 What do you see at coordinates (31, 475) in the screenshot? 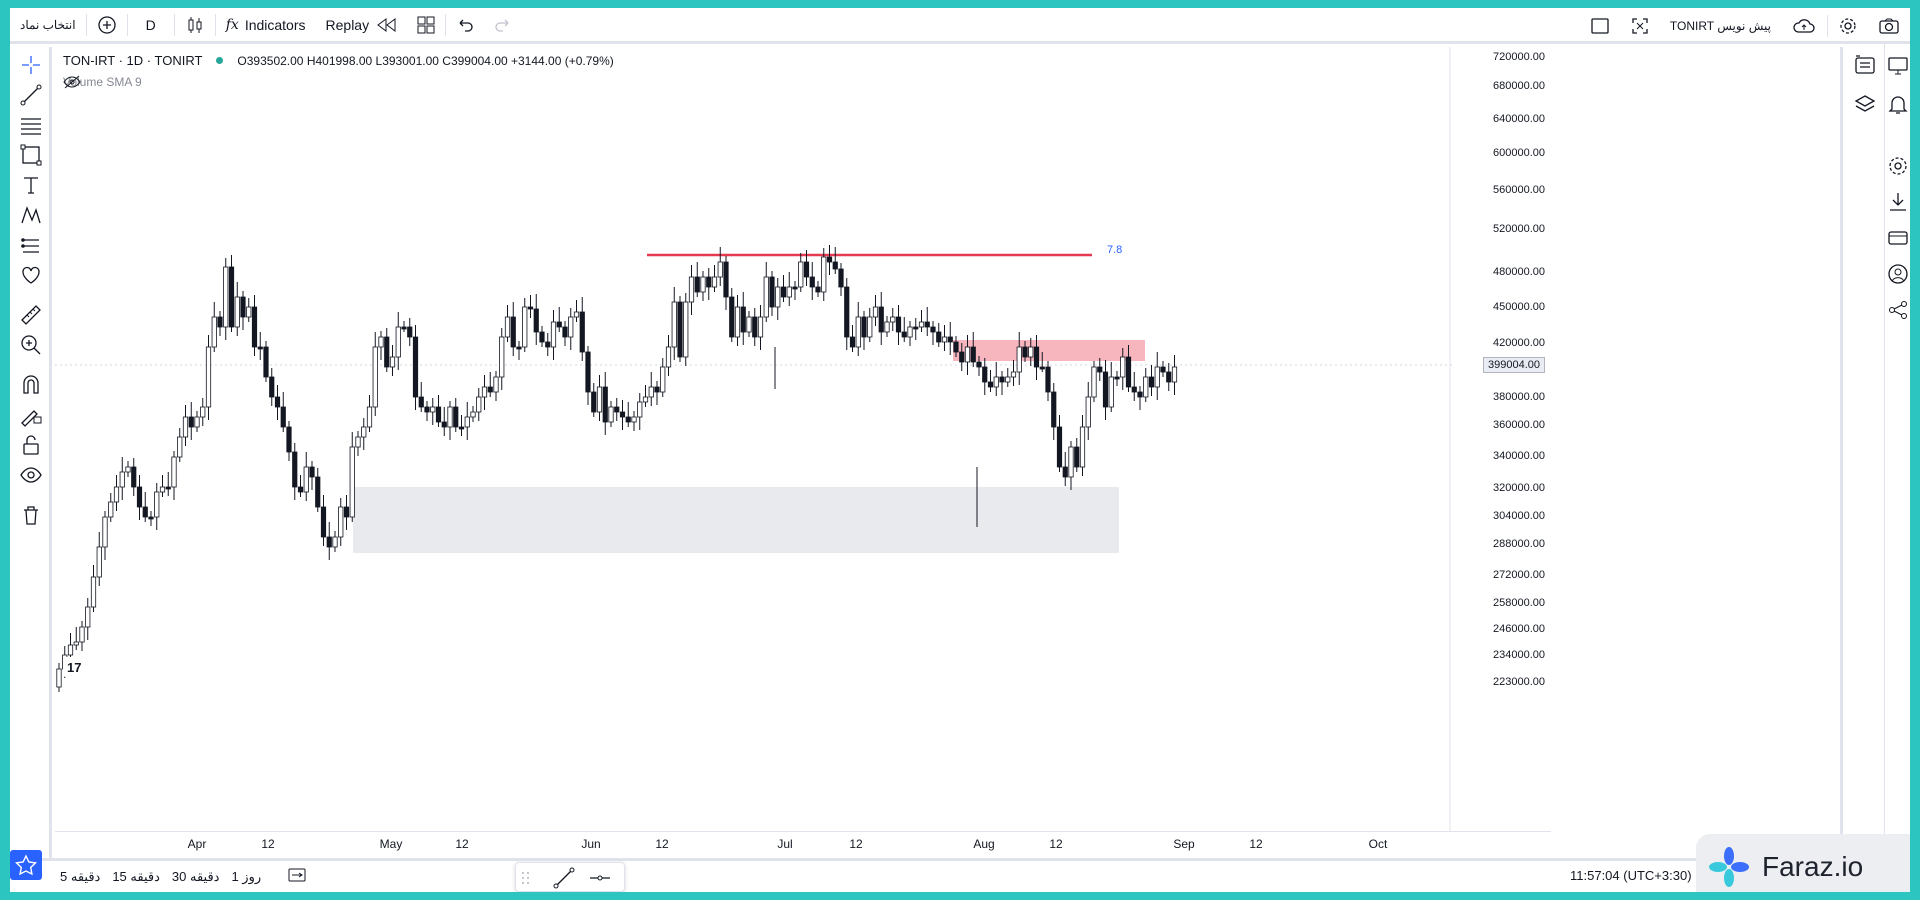
I see `eye-icon` at bounding box center [31, 475].